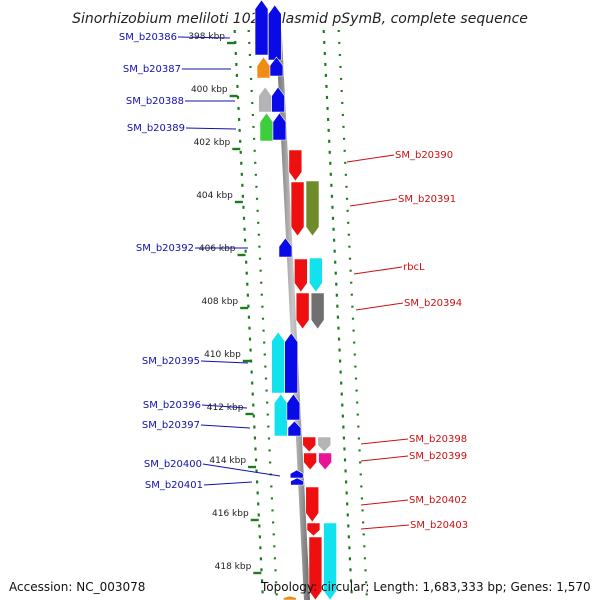 This screenshot has height=600, width=600. I want to click on gene-features, so click(295, 300).